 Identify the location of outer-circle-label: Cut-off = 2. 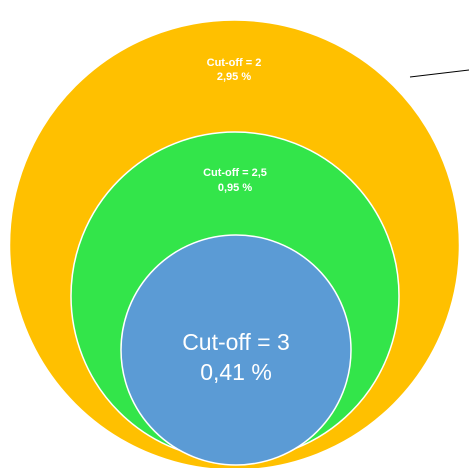
(234, 63).